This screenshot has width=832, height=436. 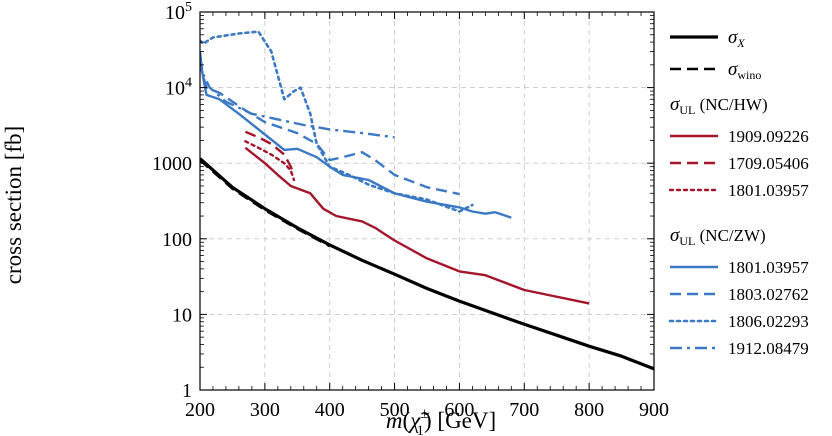 What do you see at coordinates (187, 391) in the screenshot?
I see `y-tick-label: 1` at bounding box center [187, 391].